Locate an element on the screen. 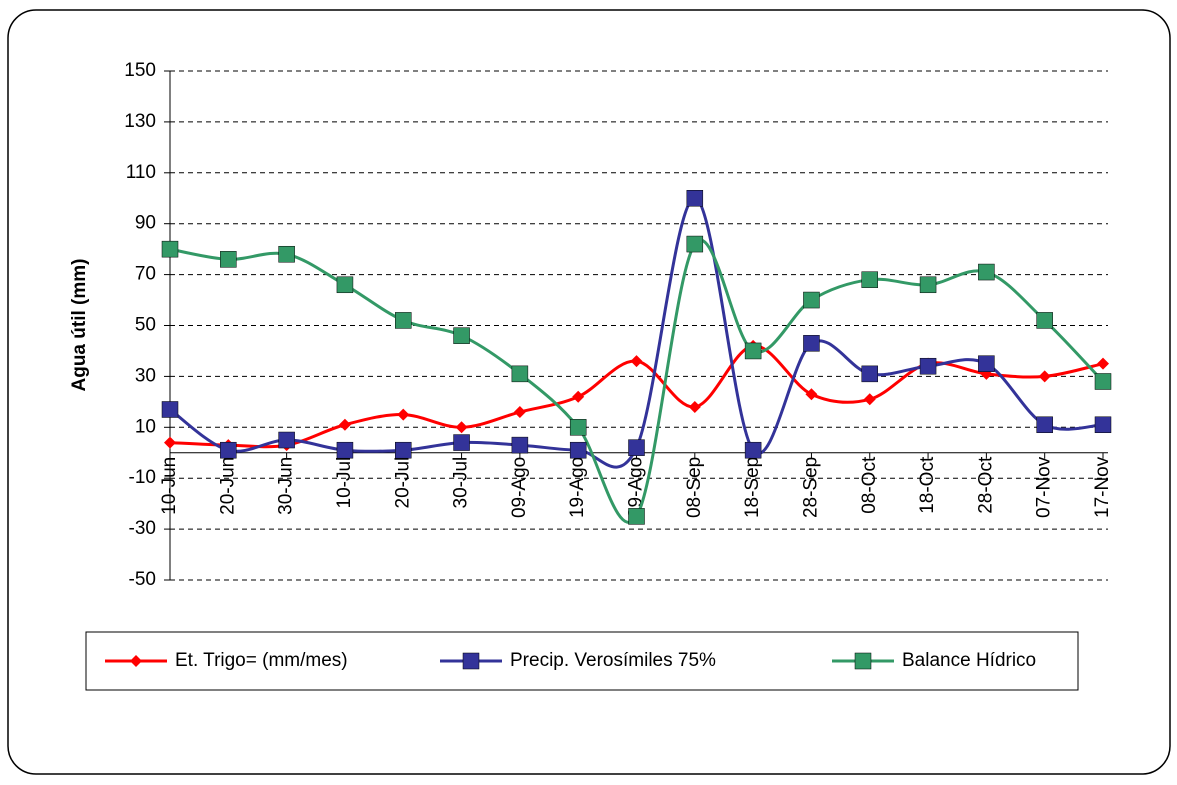 Image resolution: width=1177 pixels, height=785 pixels. x-tick-label: 10-Jun is located at coordinates (169, 486).